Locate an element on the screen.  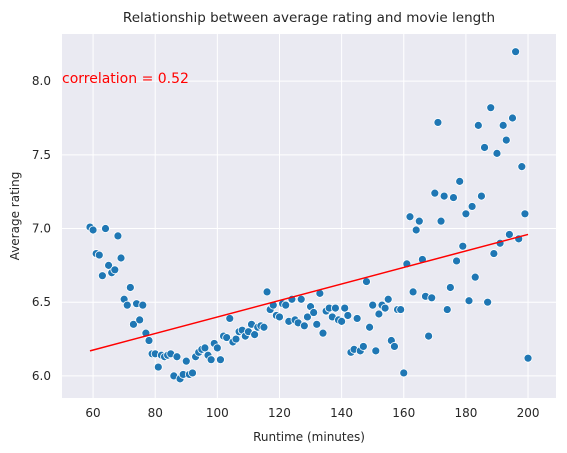
y-tick-label: 7.0 is located at coordinates (41, 229).